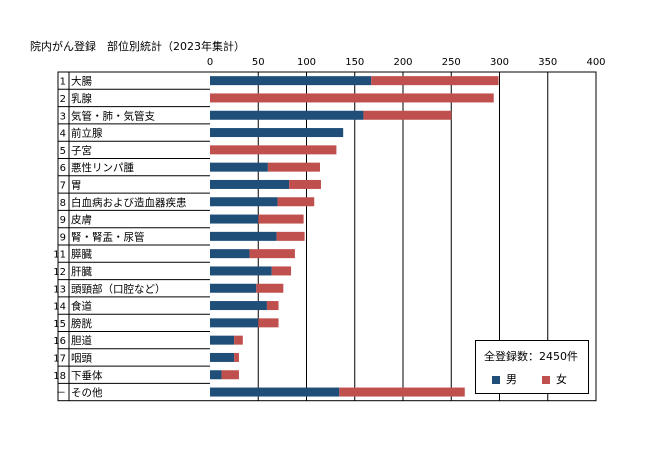  I want to click on rank-label: 8, so click(63, 203).